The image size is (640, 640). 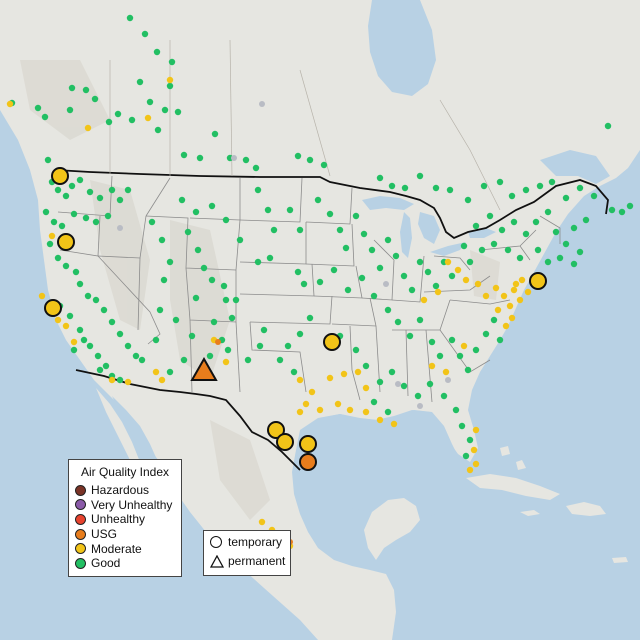 What do you see at coordinates (255, 542) in the screenshot?
I see `legend-label: temporary` at bounding box center [255, 542].